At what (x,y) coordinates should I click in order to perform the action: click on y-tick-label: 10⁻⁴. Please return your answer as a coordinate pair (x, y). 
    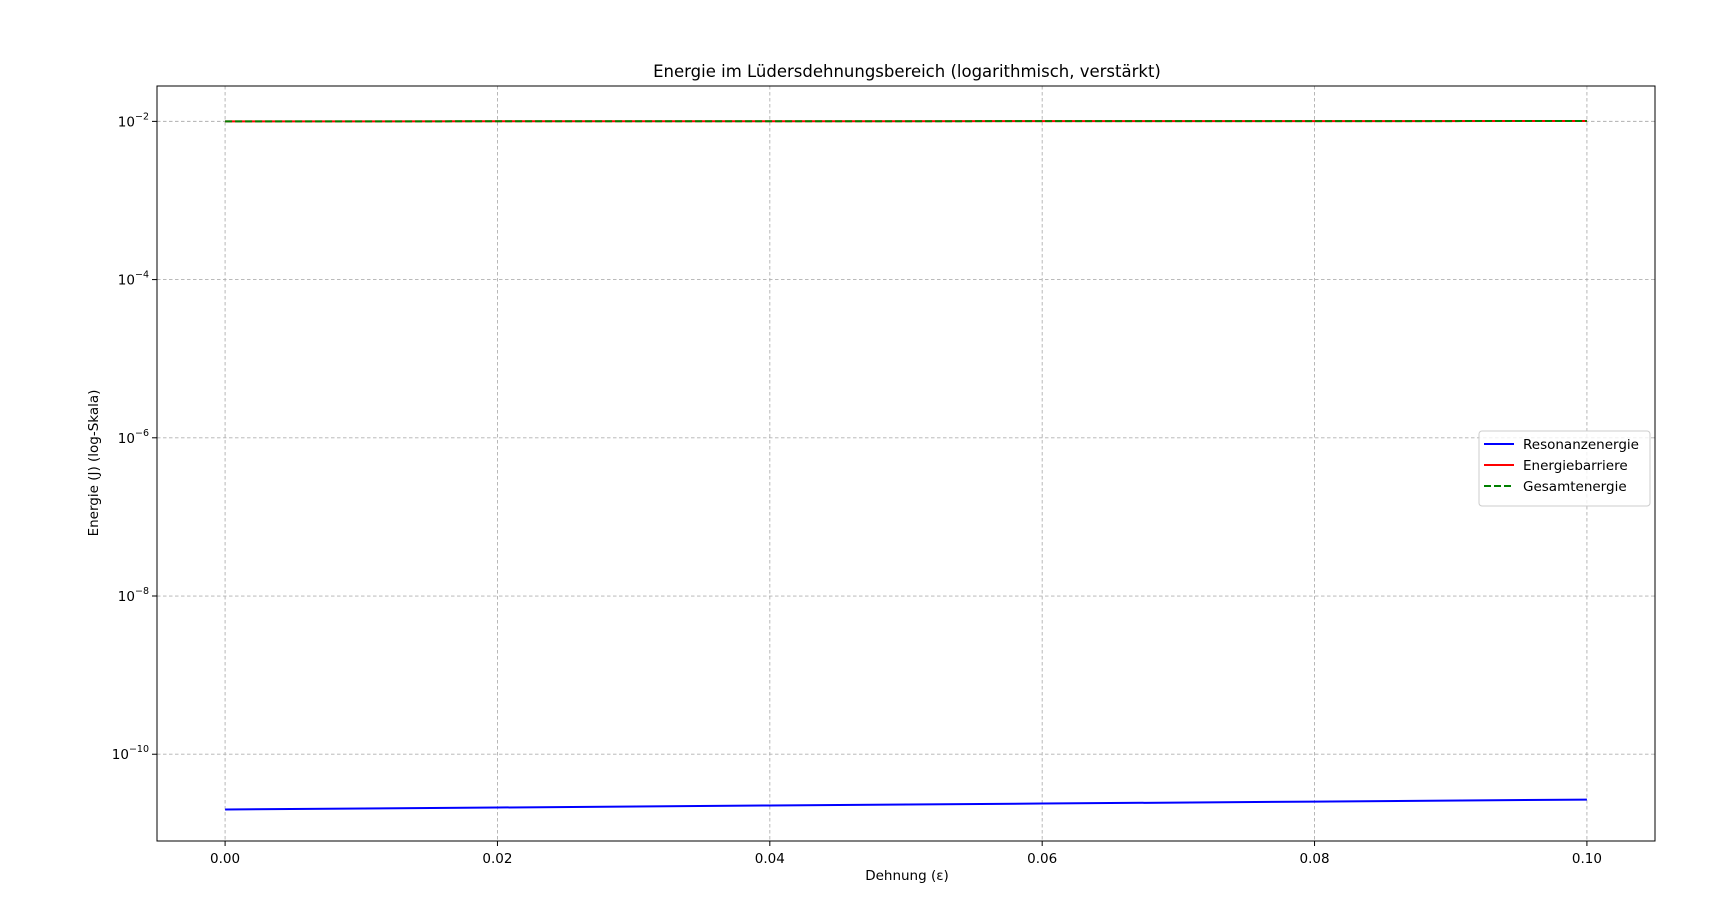
    Looking at the image, I should click on (133, 279).